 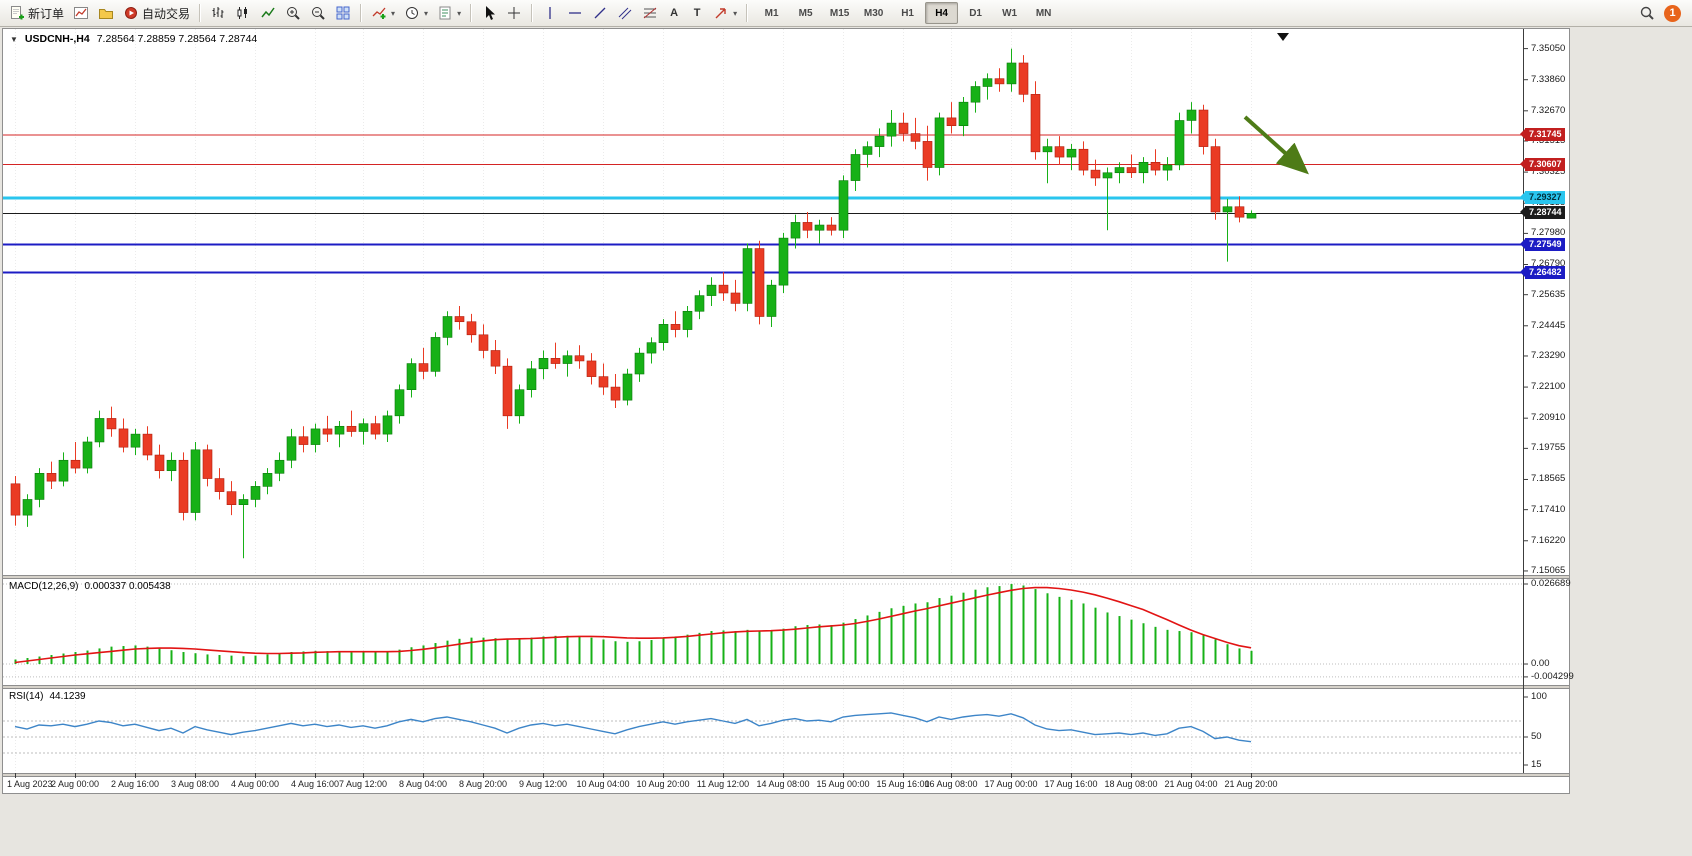 I want to click on timeframe-M30: M30, so click(x=873, y=13).